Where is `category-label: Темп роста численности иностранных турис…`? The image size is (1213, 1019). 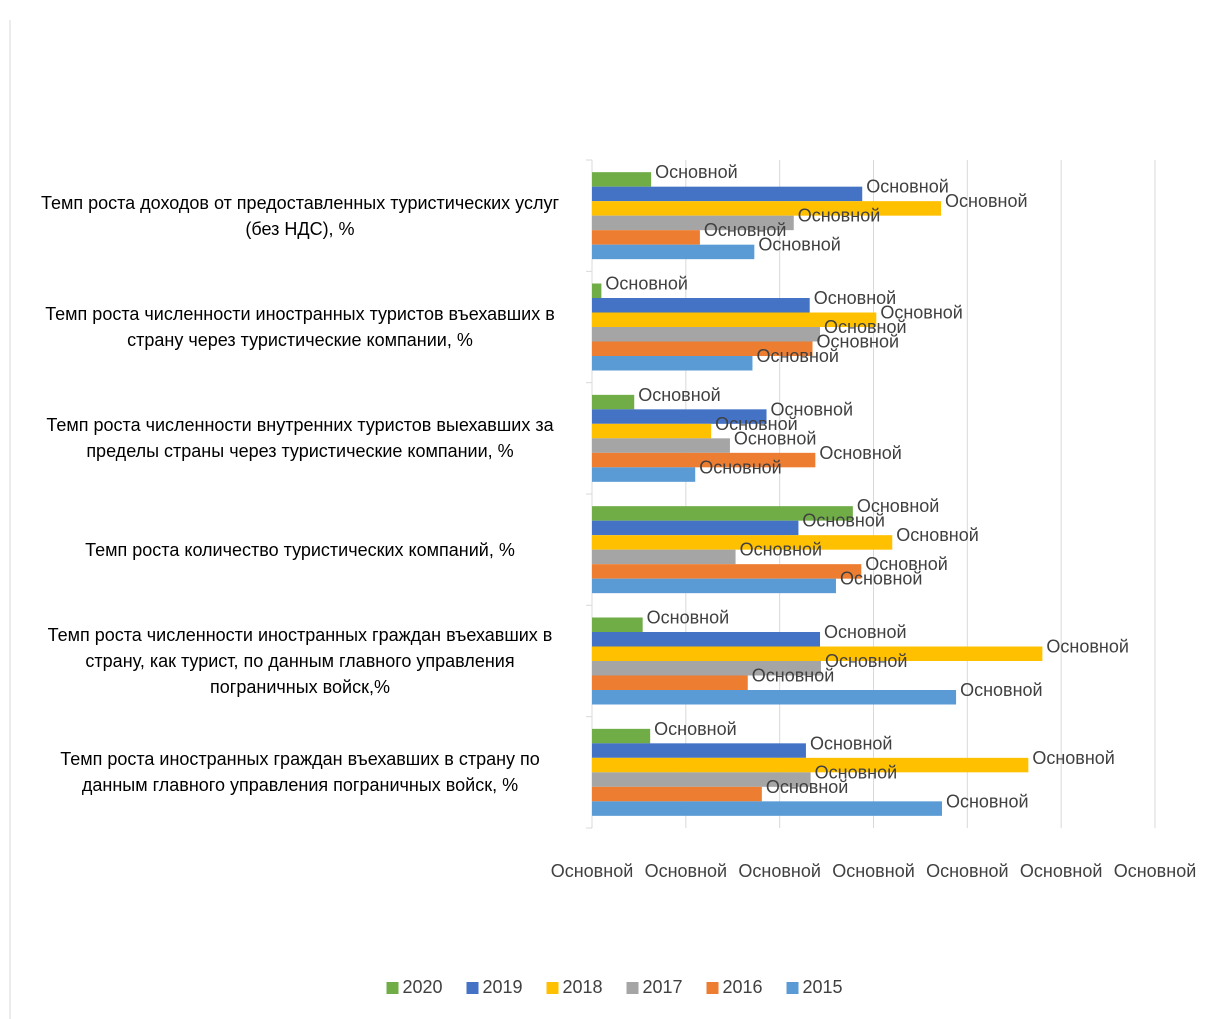
category-label: Темп роста численности иностранных турис… is located at coordinates (300, 327).